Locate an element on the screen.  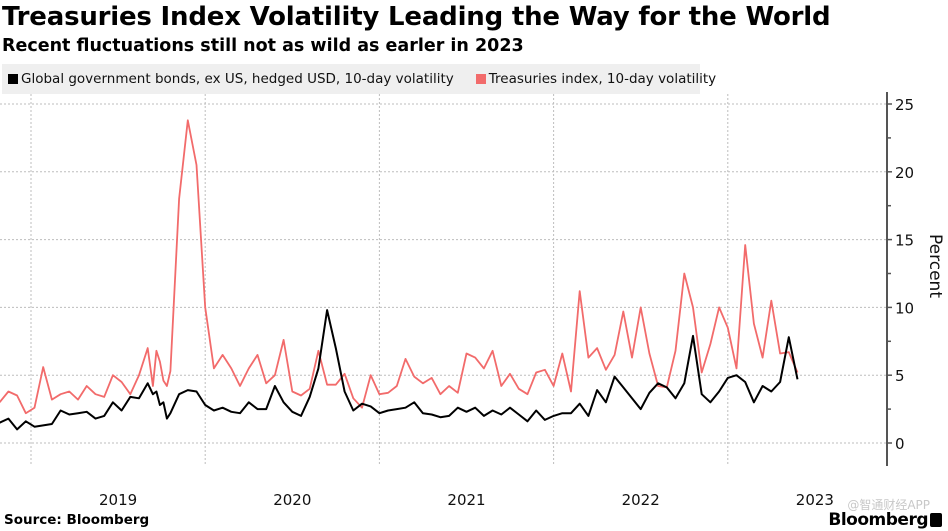
y-tick-label: 10 is located at coordinates (904, 308).